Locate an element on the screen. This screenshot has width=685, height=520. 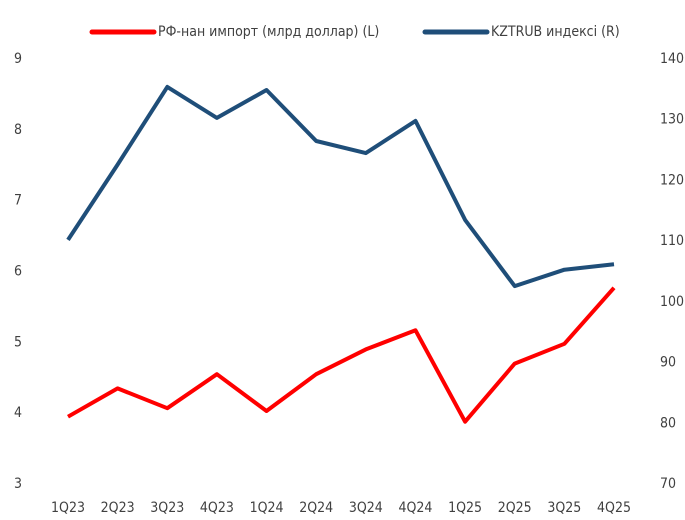
x-tick-label: 4Q25 is located at coordinates (614, 508).